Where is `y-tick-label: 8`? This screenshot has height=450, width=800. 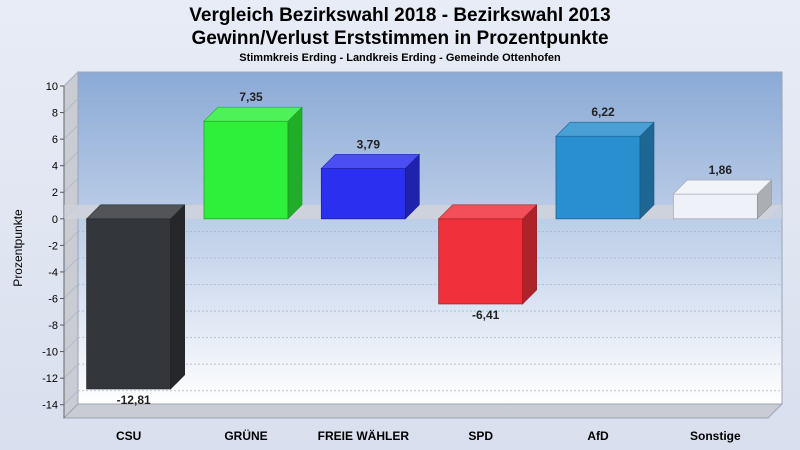 y-tick-label: 8 is located at coordinates (55, 114).